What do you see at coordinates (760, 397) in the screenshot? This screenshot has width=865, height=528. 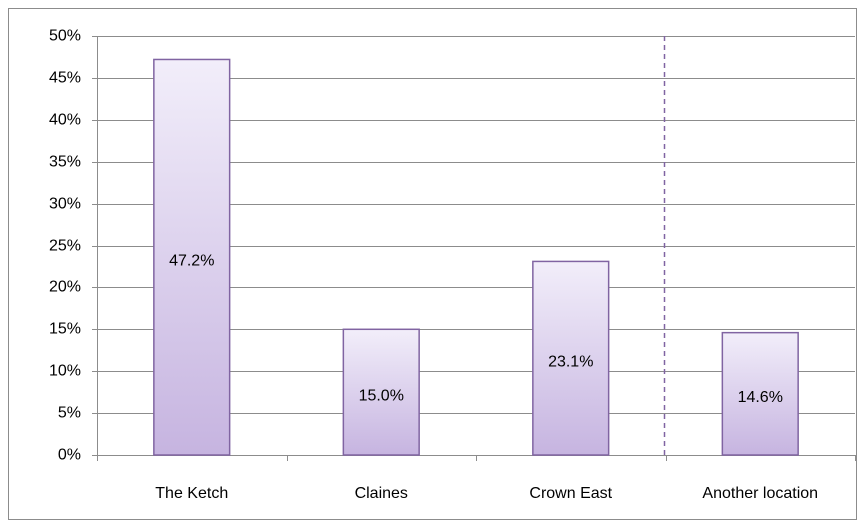 I see `data-label: 14.6%` at bounding box center [760, 397].